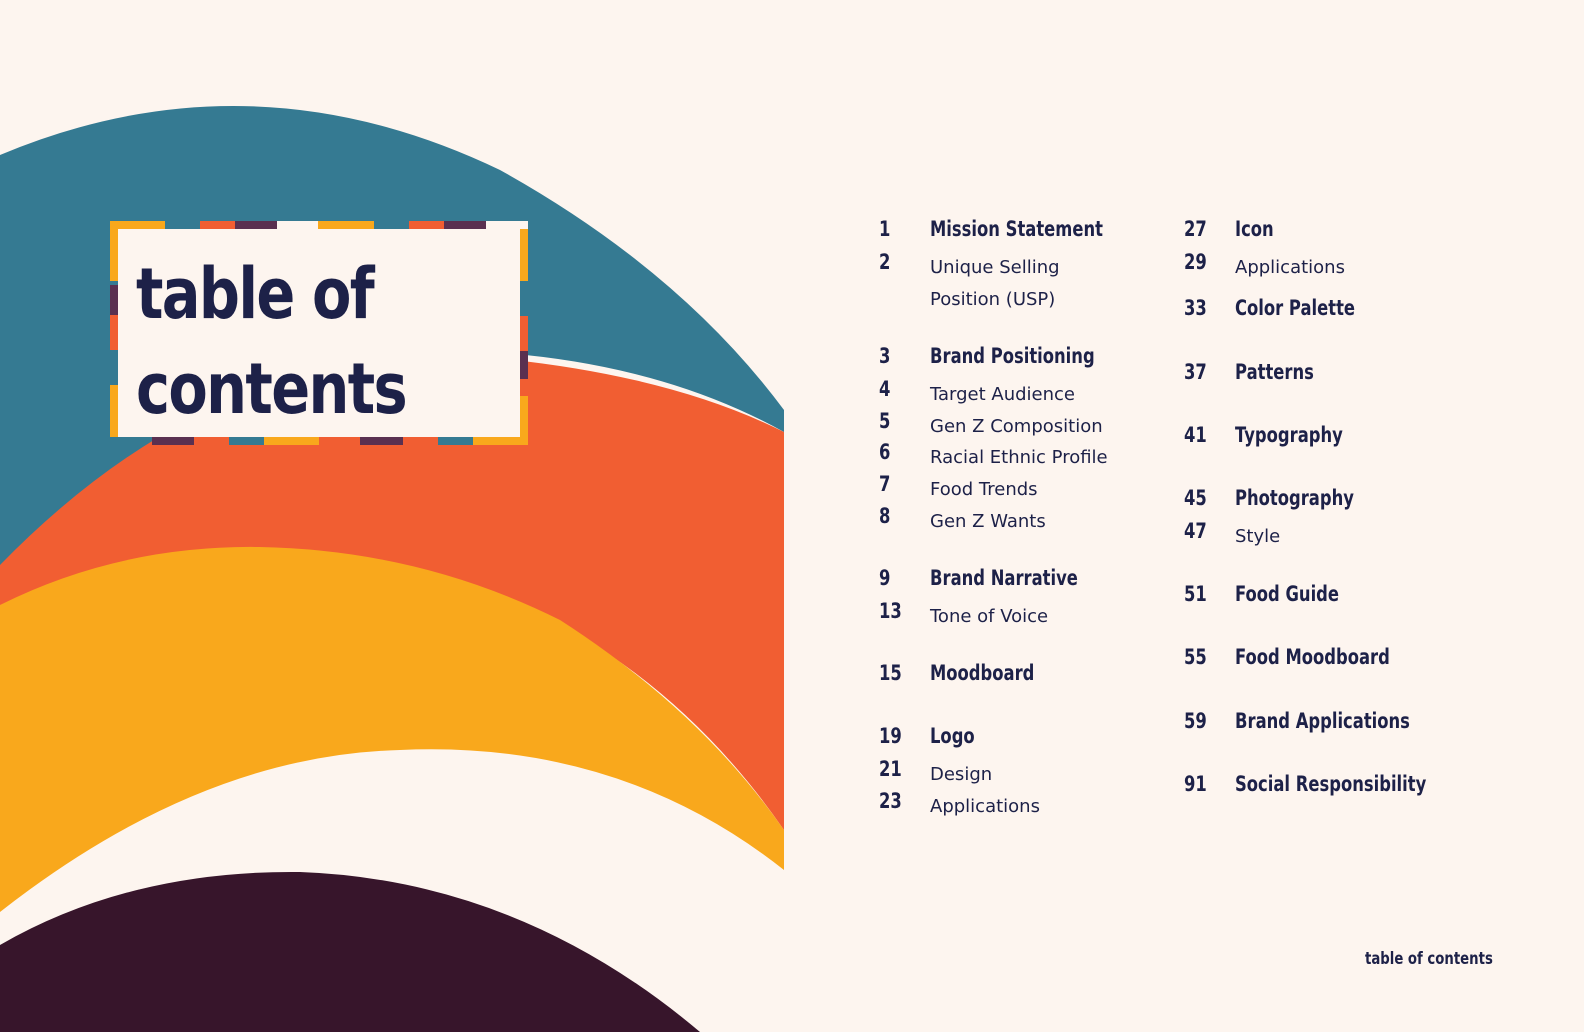 The image size is (1584, 1032). What do you see at coordinates (1195, 435) in the screenshot?
I see `toc-page-number: 41` at bounding box center [1195, 435].